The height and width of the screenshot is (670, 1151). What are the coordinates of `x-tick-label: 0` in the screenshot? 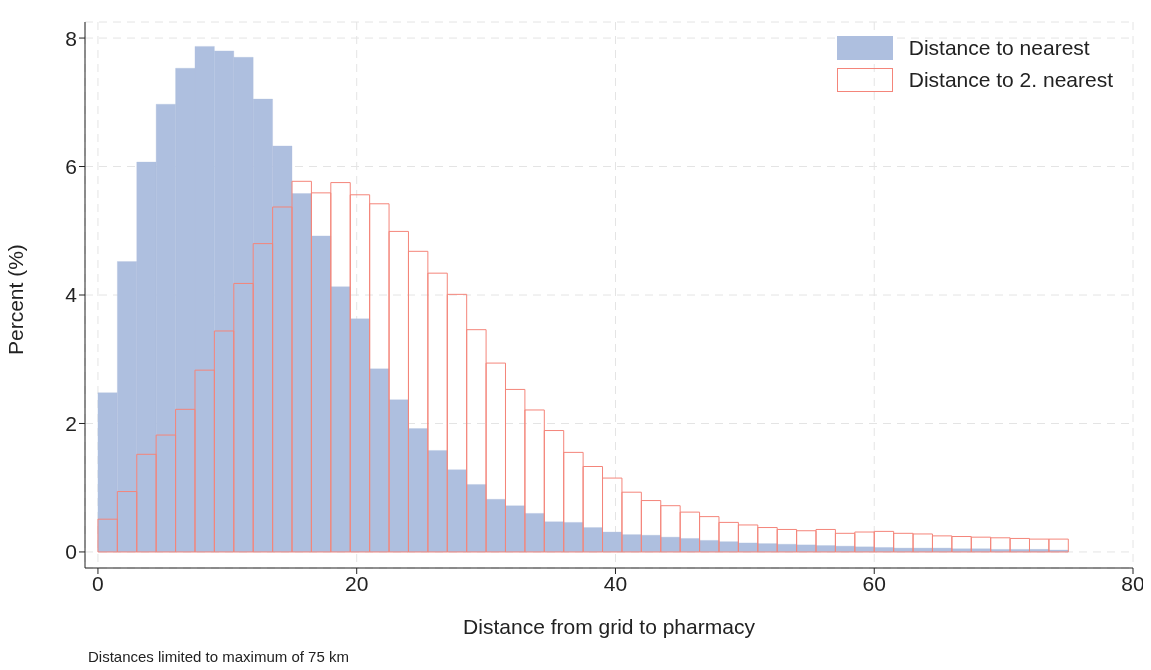 It's located at (98, 583).